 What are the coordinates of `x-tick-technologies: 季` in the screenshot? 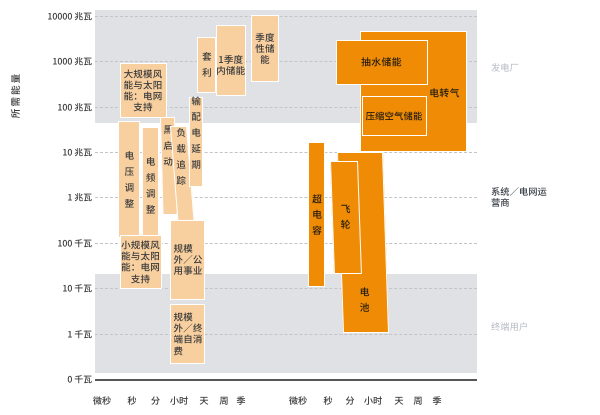 It's located at (437, 400).